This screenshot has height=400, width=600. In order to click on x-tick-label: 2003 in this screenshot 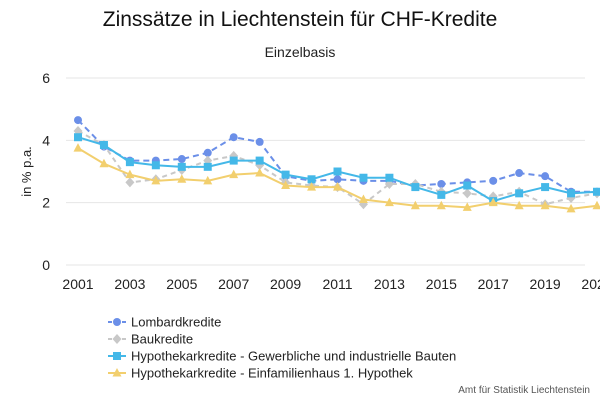, I will do `click(129, 284)`.